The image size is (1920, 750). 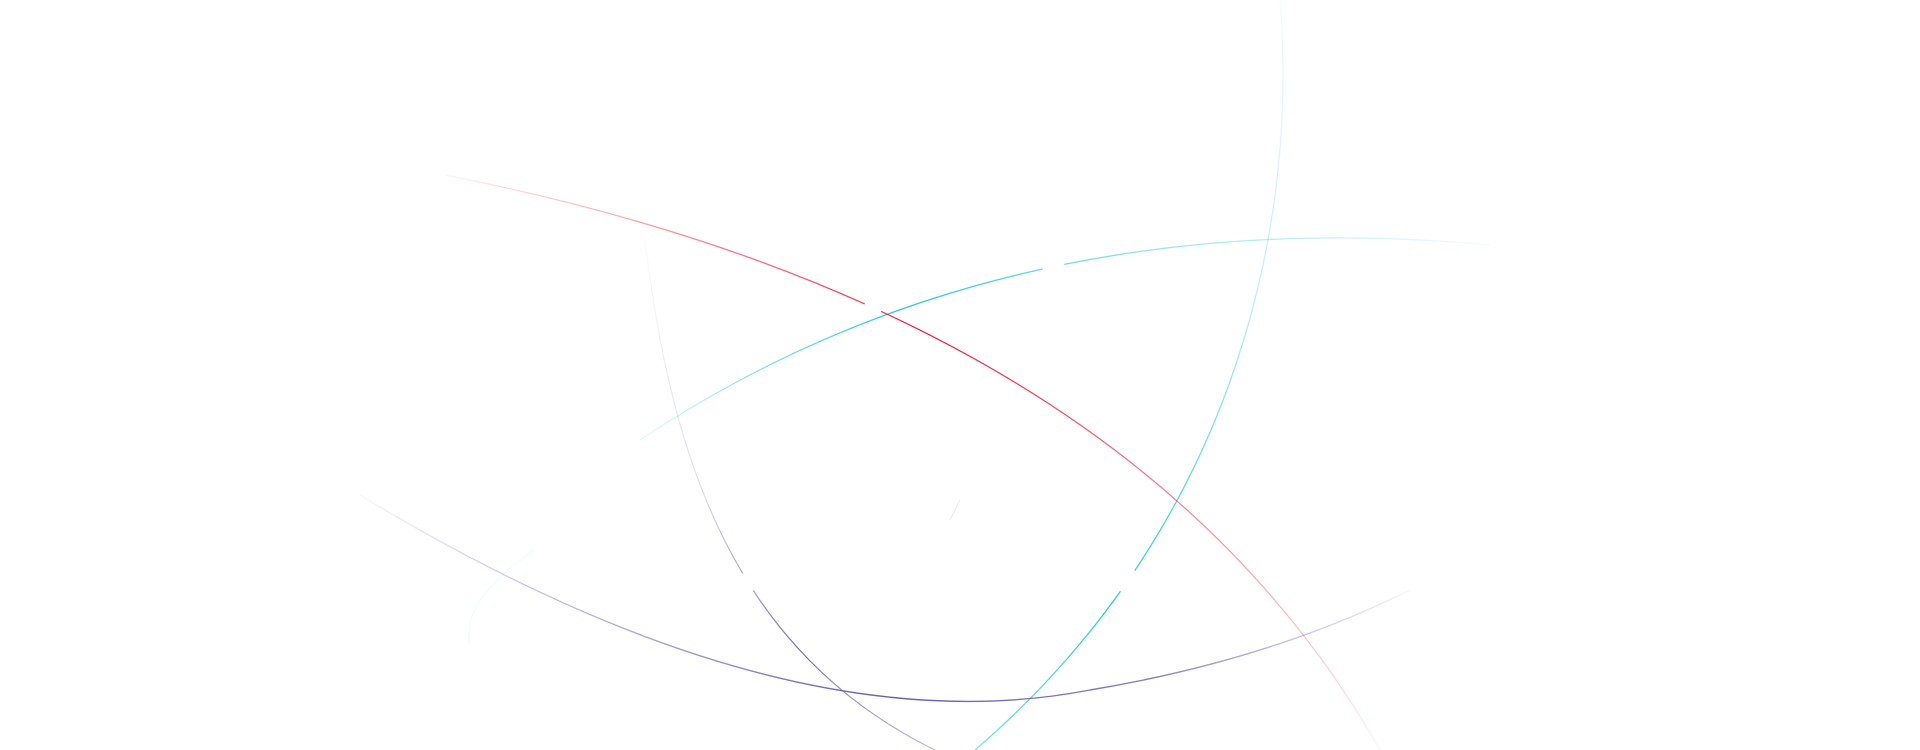 What do you see at coordinates (790, 494) in the screenshot?
I see `purple-vertical-arc` at bounding box center [790, 494].